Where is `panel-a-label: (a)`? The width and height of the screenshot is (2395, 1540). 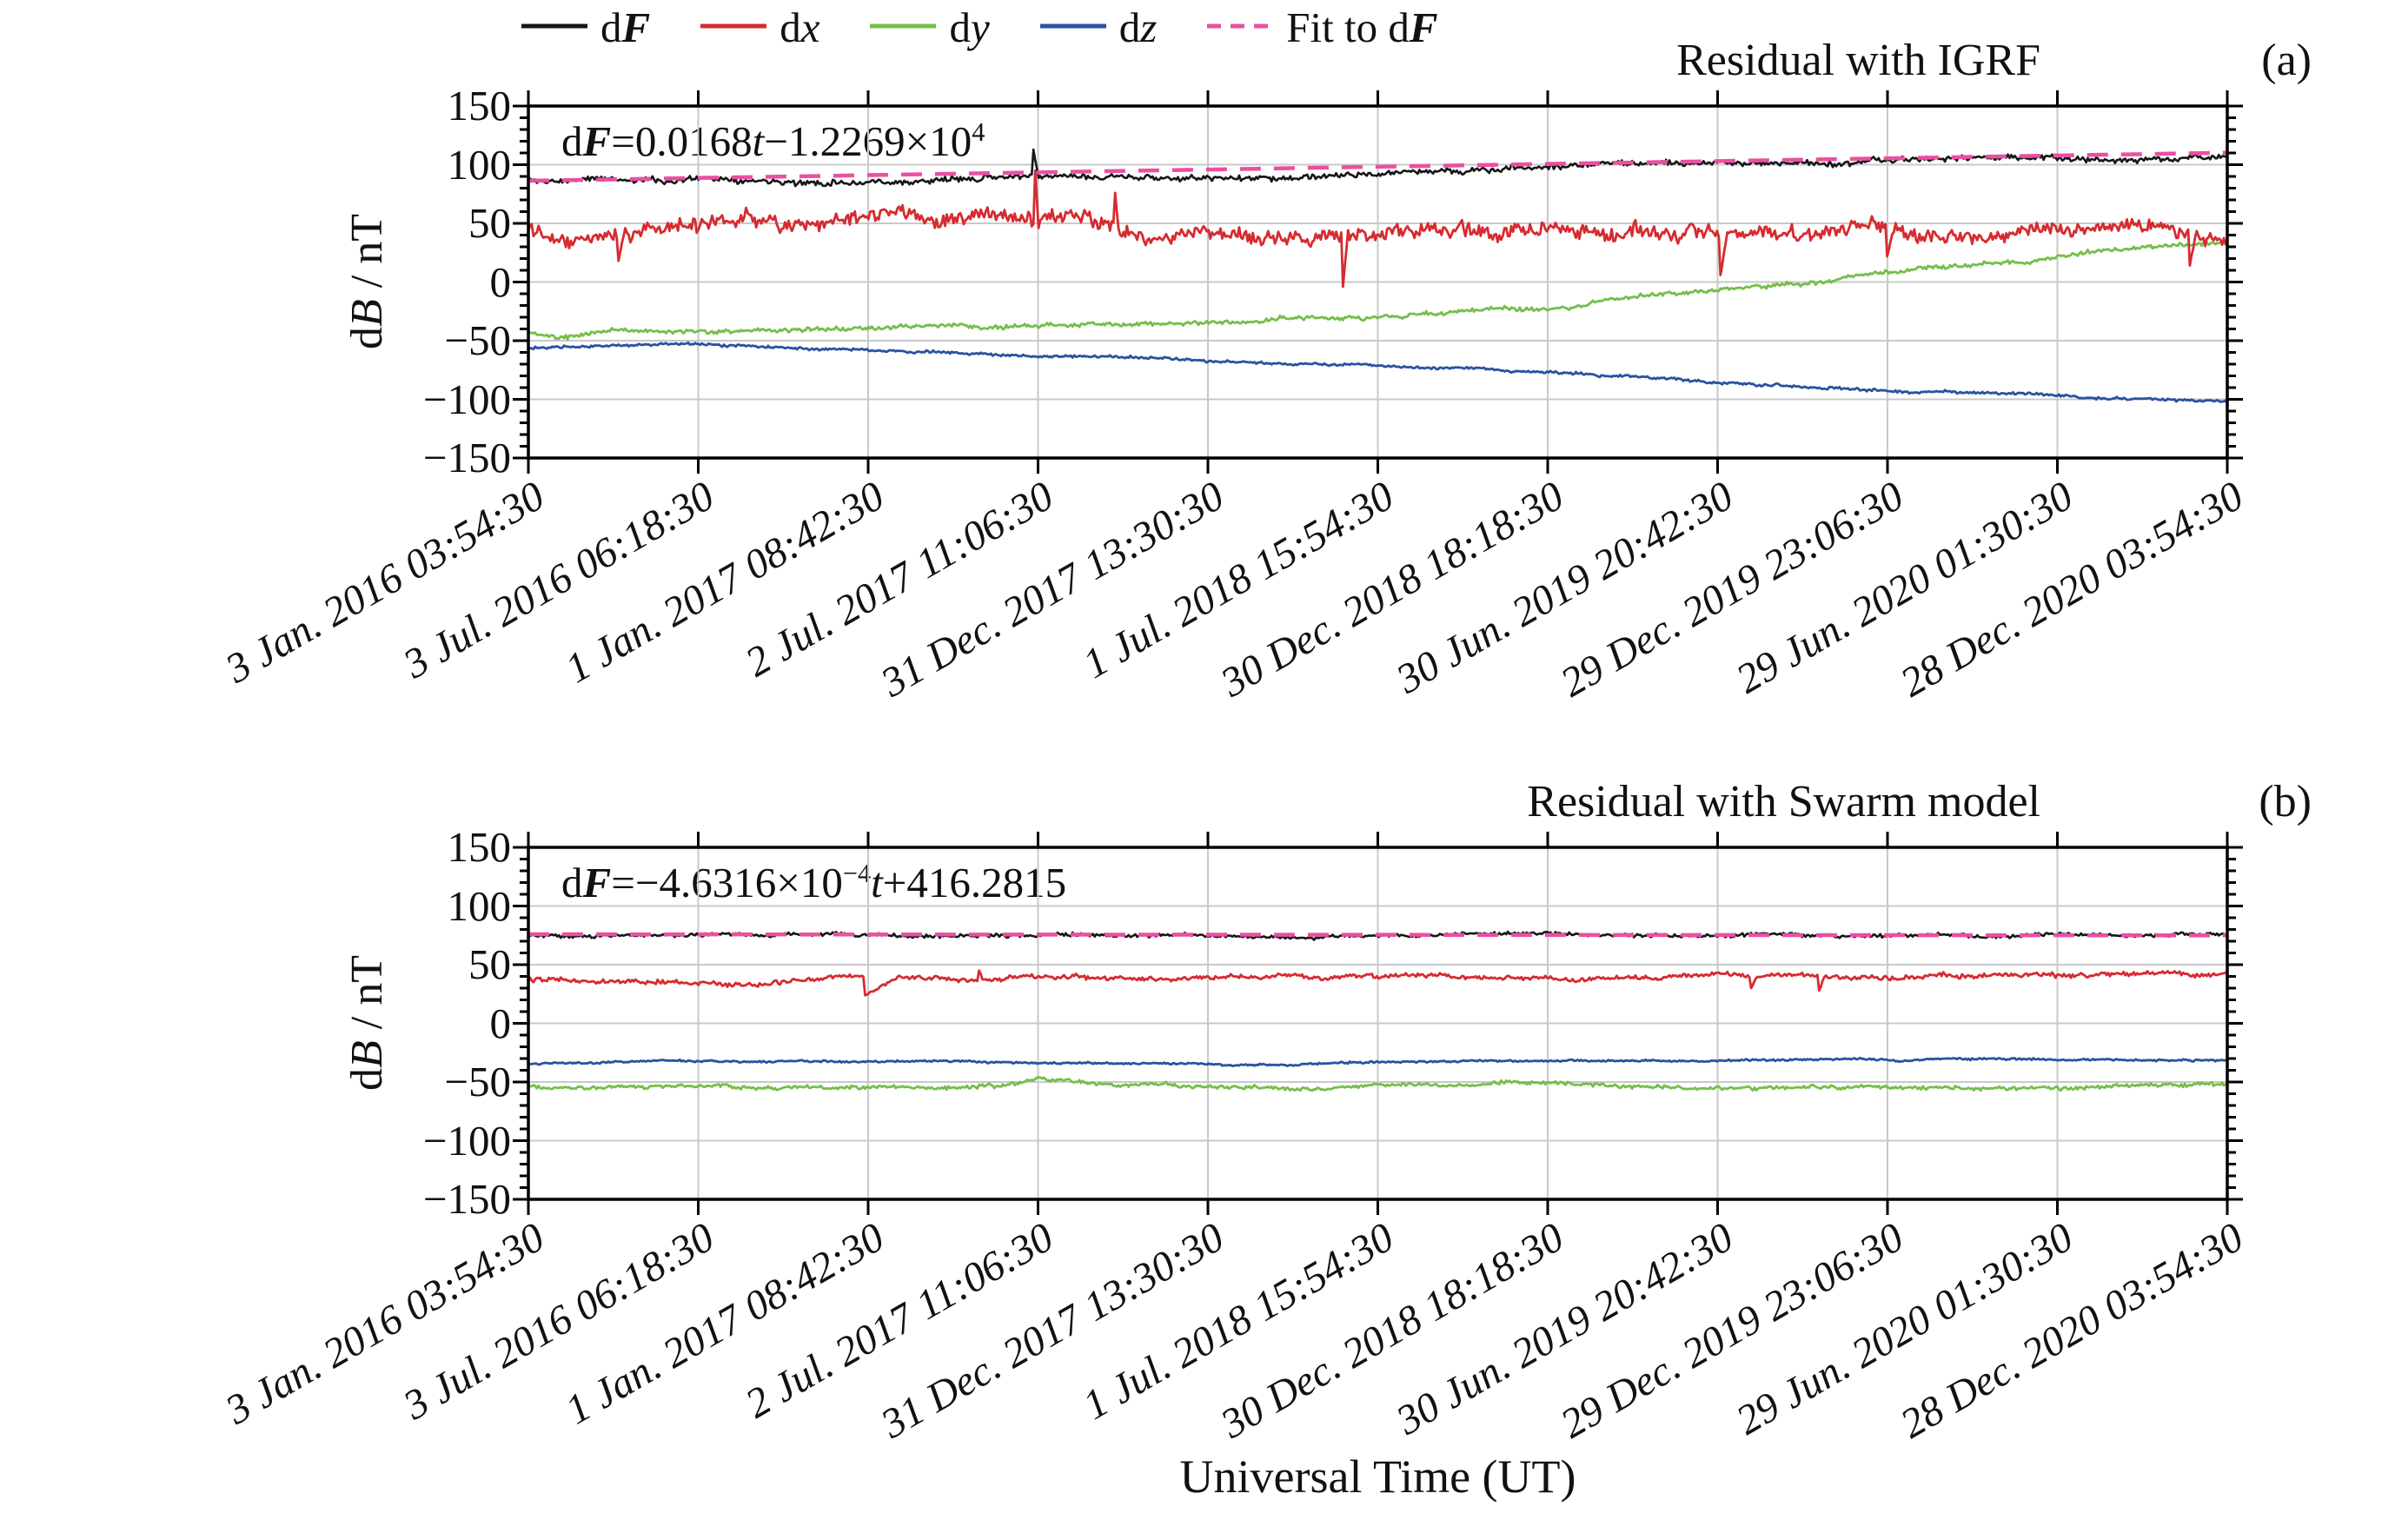 panel-a-label: (a) is located at coordinates (2286, 60).